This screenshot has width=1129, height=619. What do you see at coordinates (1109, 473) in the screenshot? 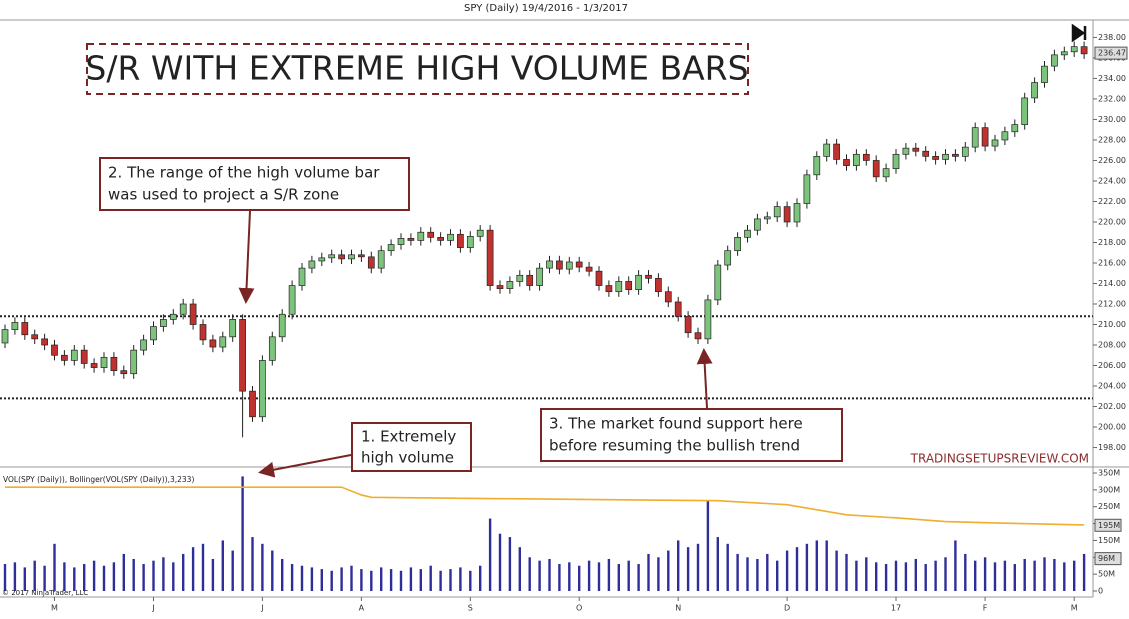
I see `y-tick-label: 350M` at bounding box center [1109, 473].